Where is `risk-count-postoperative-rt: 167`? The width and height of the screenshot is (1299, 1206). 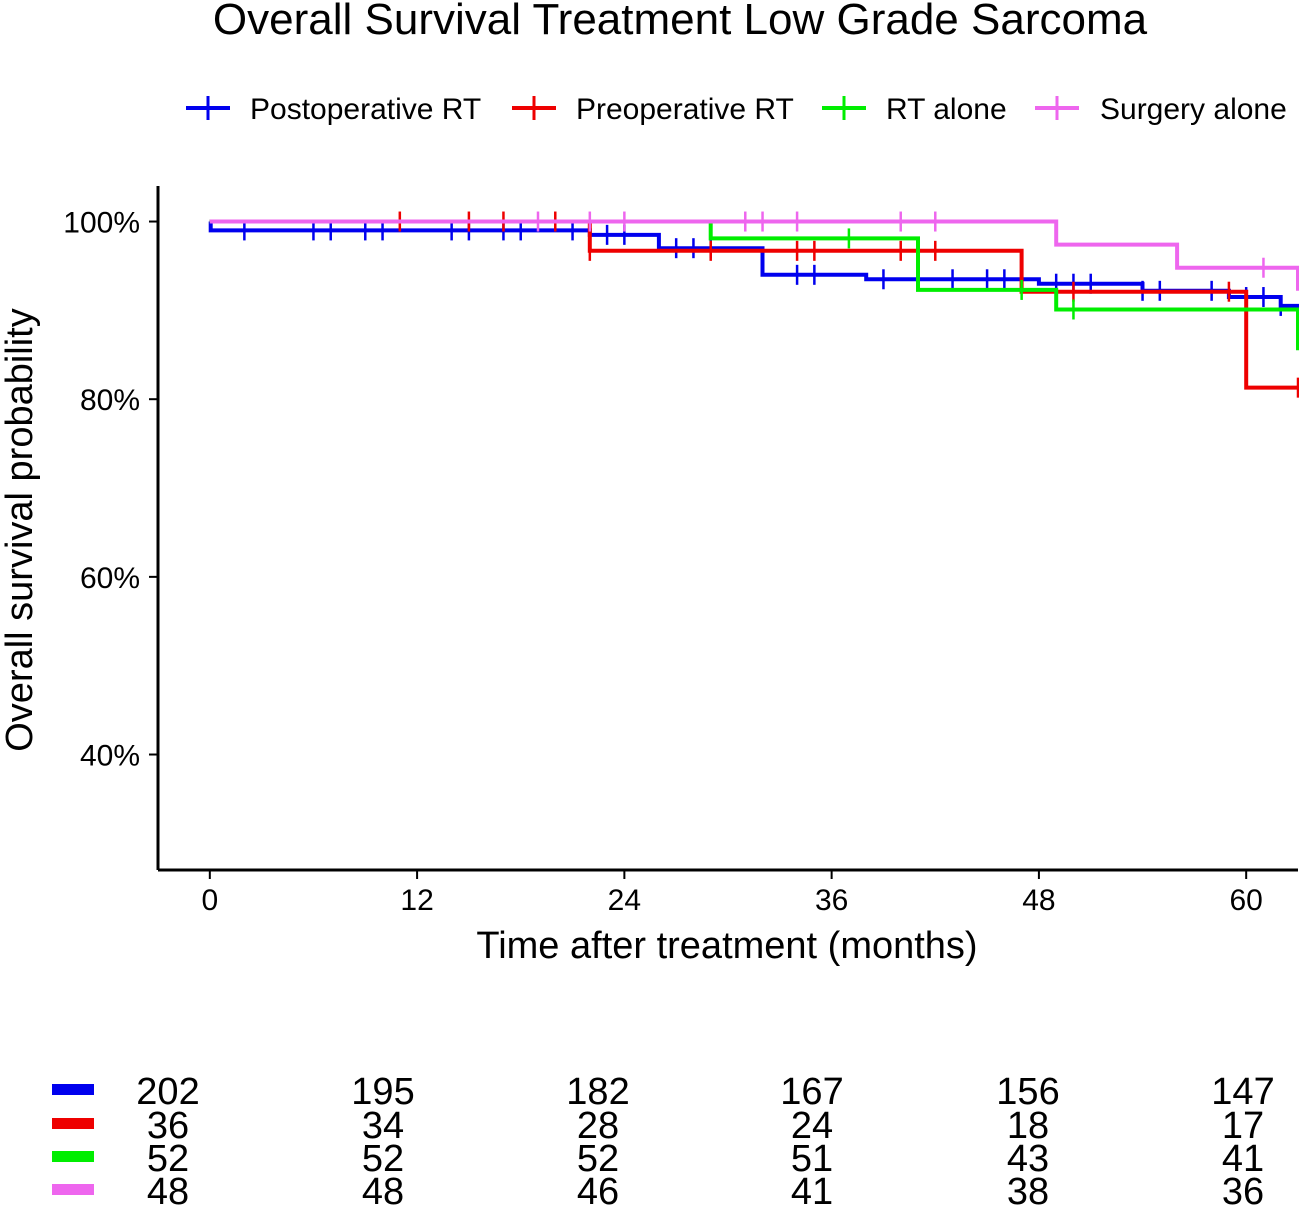 risk-count-postoperative-rt: 167 is located at coordinates (811, 1092).